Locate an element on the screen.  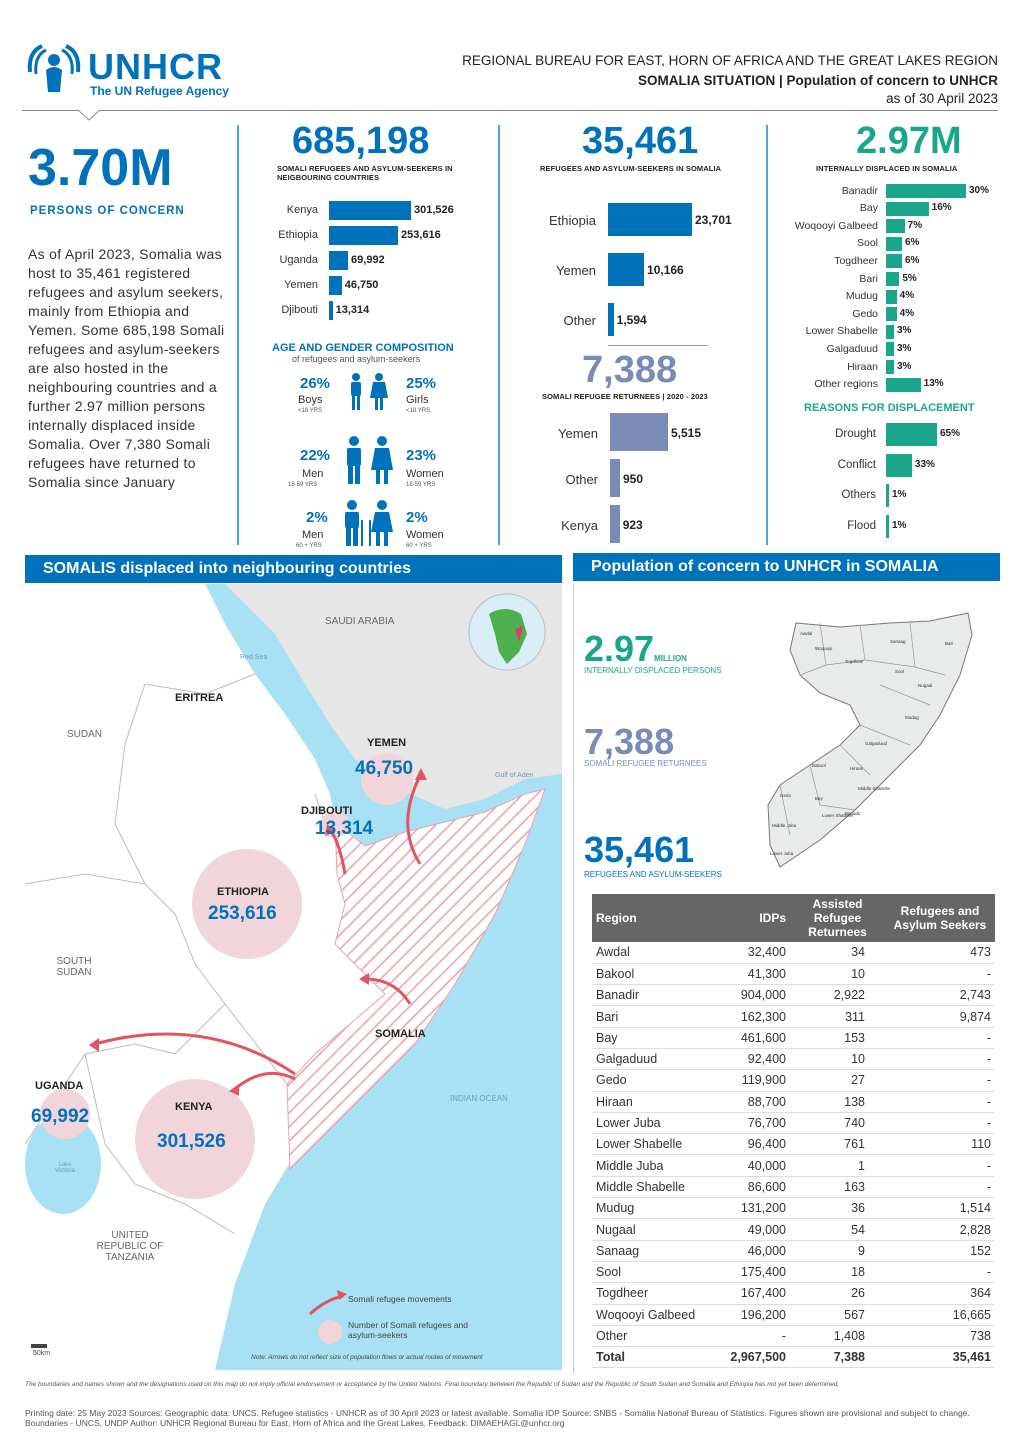
neighbouring-label: Ethiopia is located at coordinates (298, 235).